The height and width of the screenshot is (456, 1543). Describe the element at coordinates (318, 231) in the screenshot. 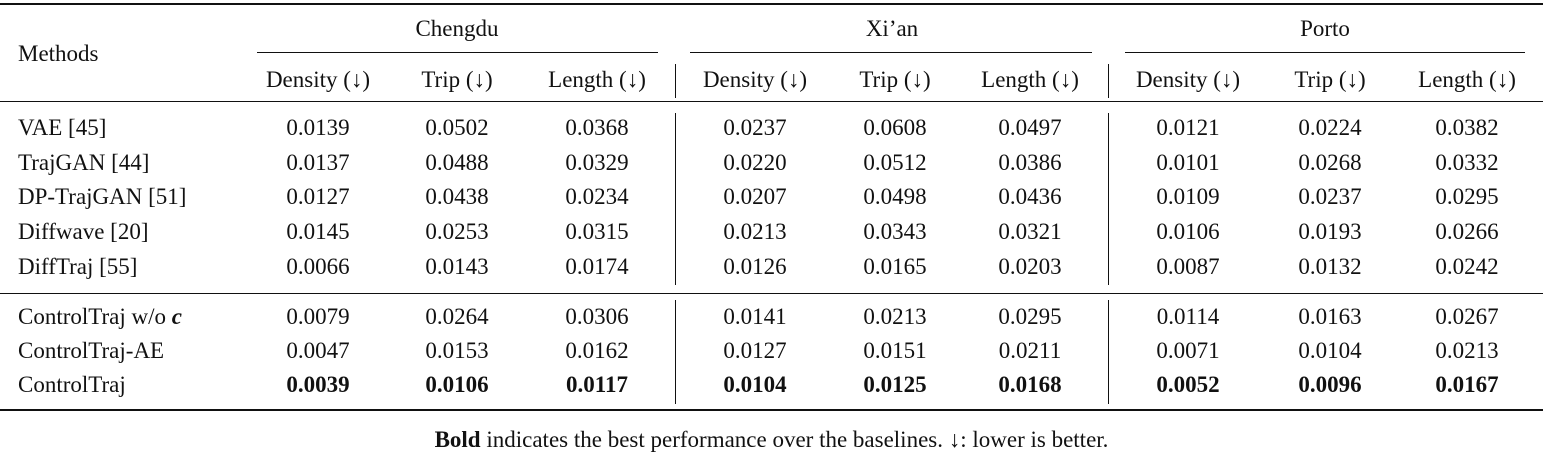

I see `value-cell: 0.0145` at that location.